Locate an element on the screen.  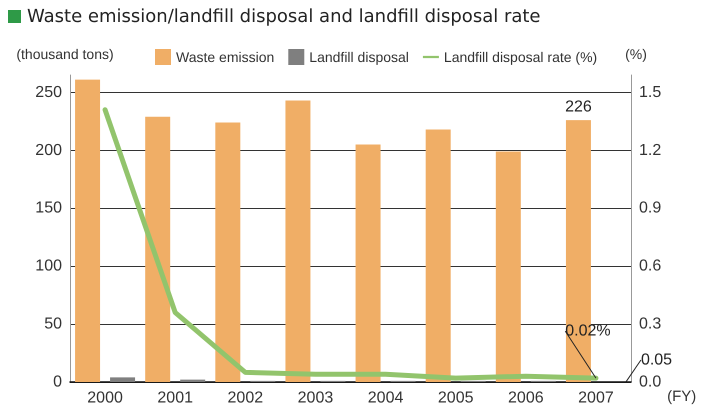
x-tick-label: 2005 is located at coordinates (456, 398).